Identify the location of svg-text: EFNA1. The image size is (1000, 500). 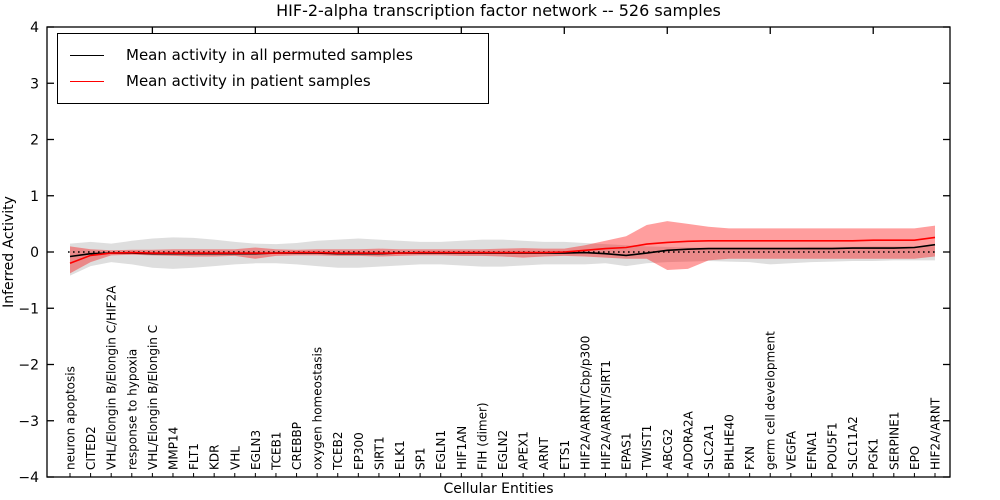
(812, 450).